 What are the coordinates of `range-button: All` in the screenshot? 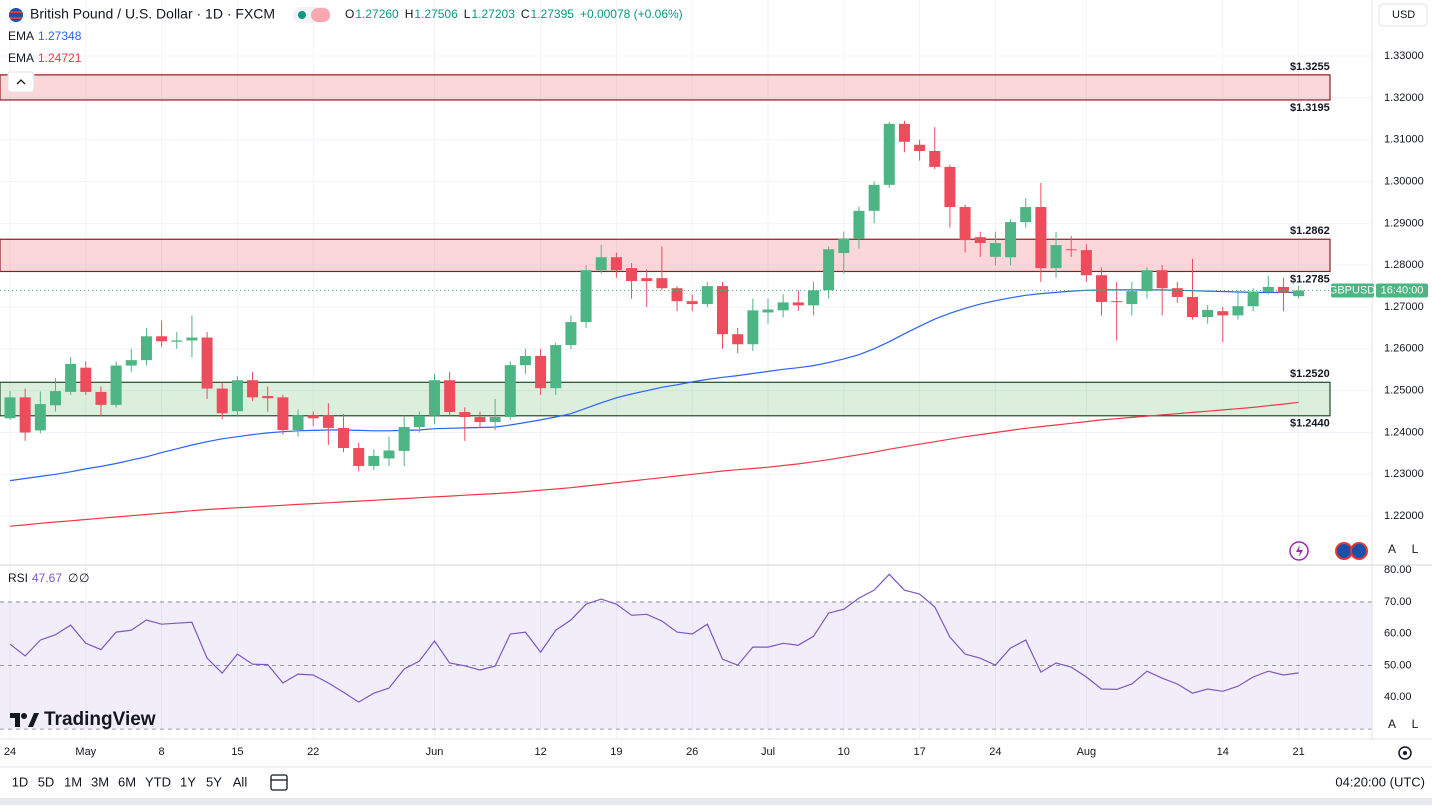 It's located at (240, 781).